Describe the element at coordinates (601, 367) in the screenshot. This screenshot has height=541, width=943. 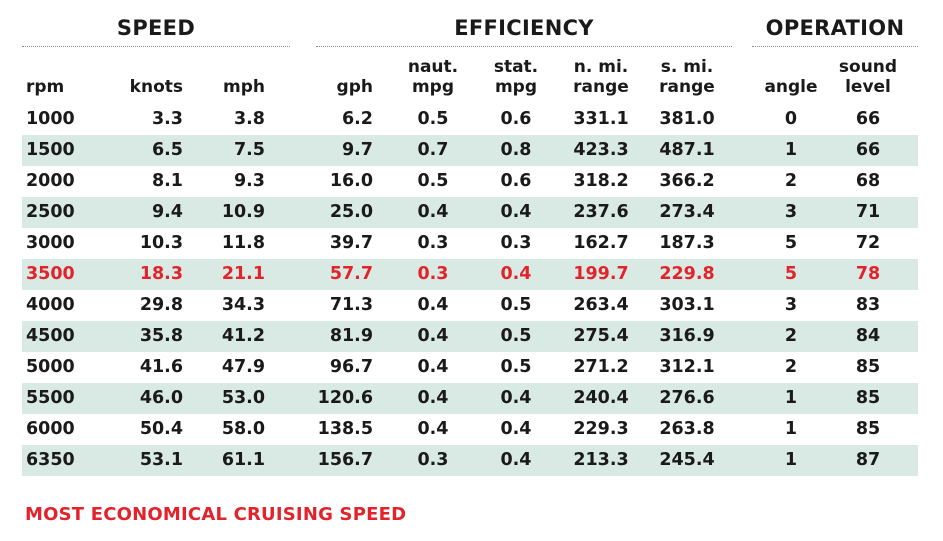
I see `cell-n-range: 271.2` at that location.